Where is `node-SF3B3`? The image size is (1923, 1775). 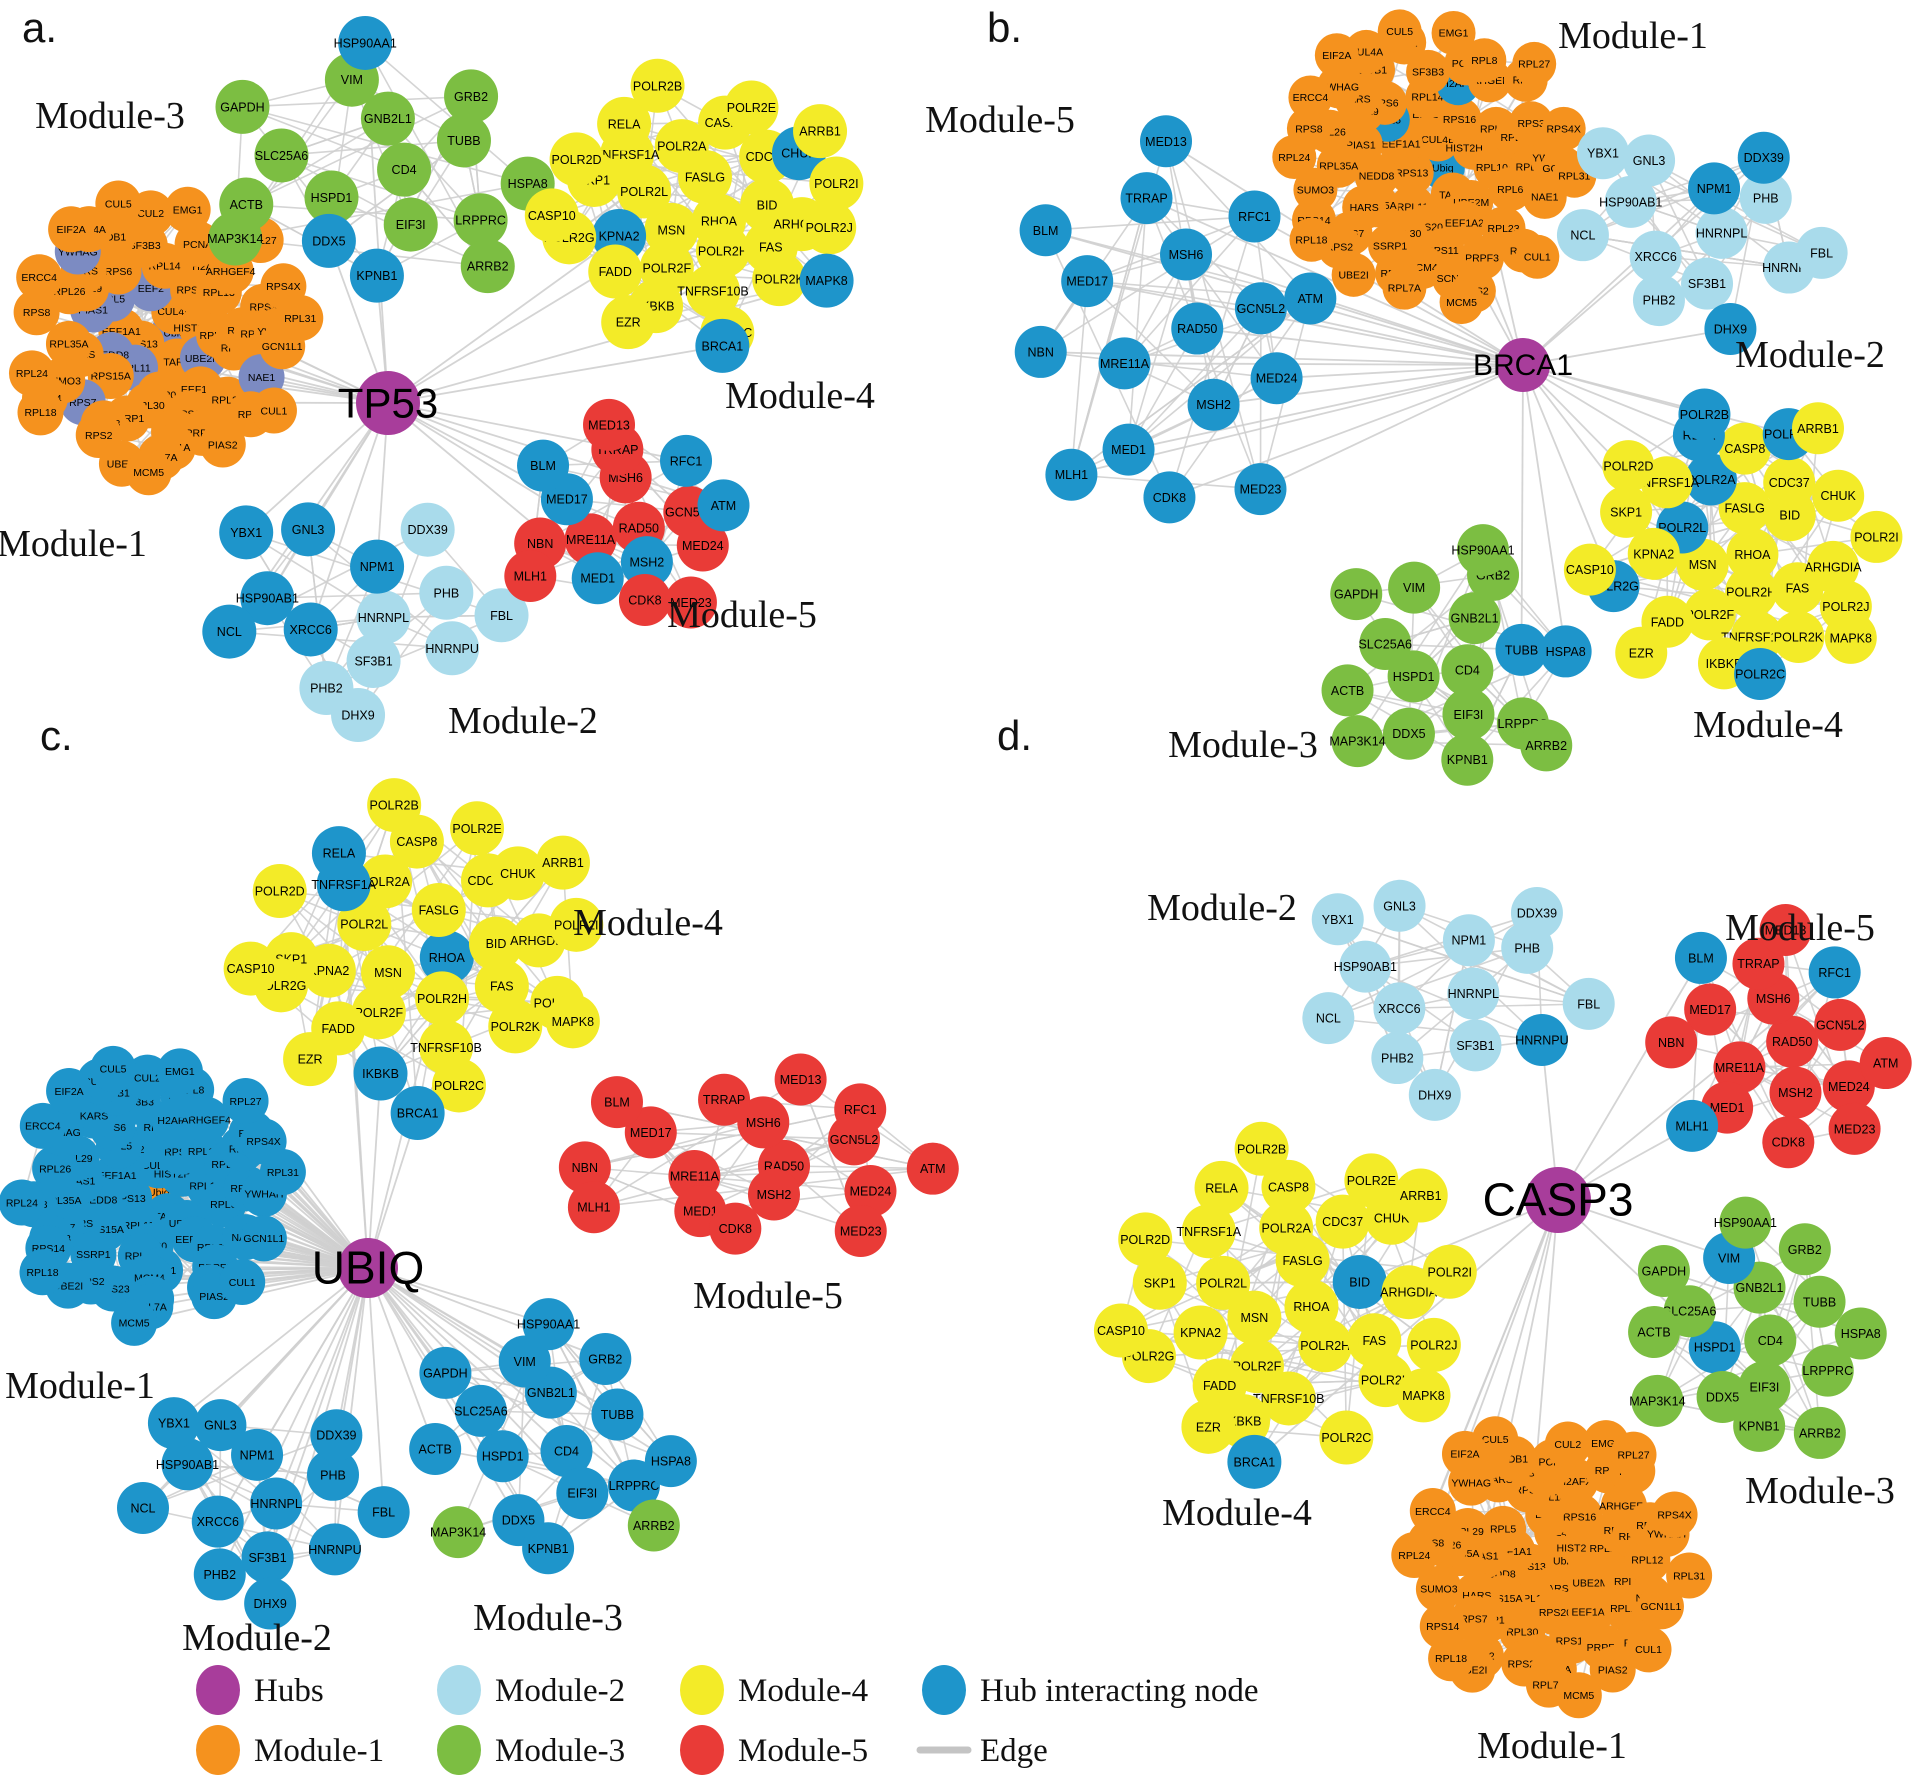 node-SF3B3 is located at coordinates (1428, 71).